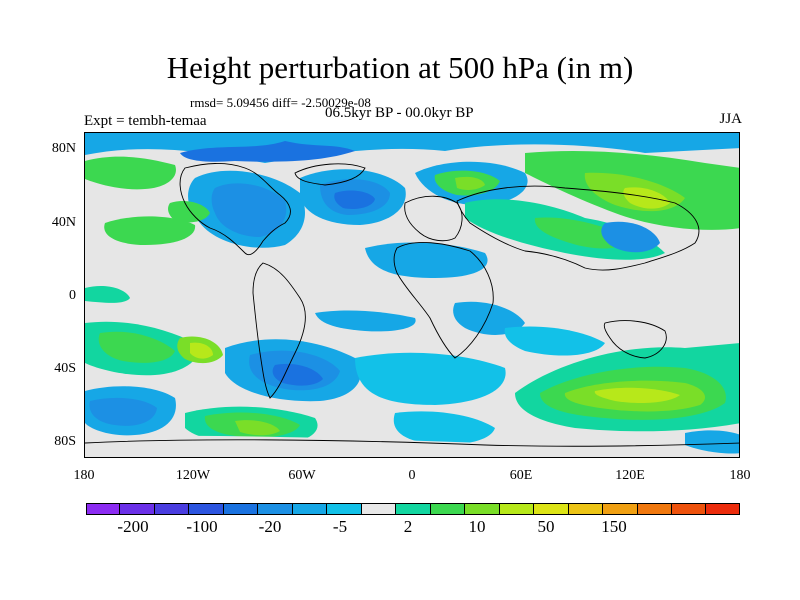  I want to click on lon-label-120w: 120W, so click(193, 475).